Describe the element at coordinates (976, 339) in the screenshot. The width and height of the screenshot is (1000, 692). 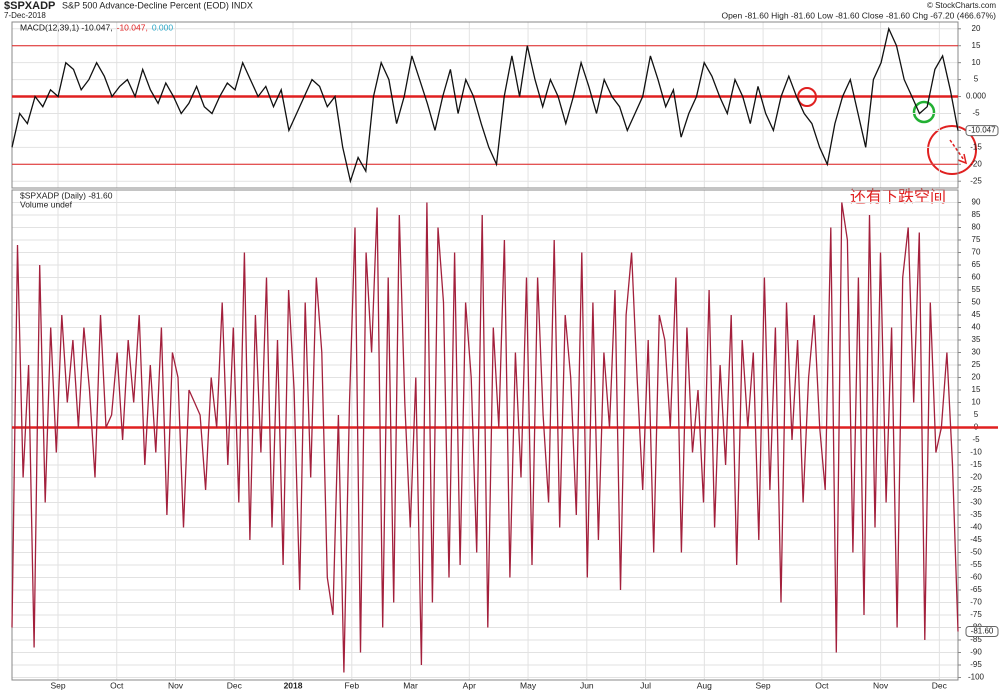
I see `y-tick-label: 35` at that location.